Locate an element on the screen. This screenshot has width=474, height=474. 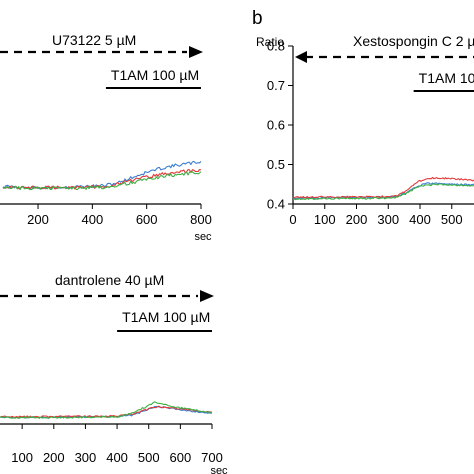
y-tick-label: 0.6 is located at coordinates (276, 125).